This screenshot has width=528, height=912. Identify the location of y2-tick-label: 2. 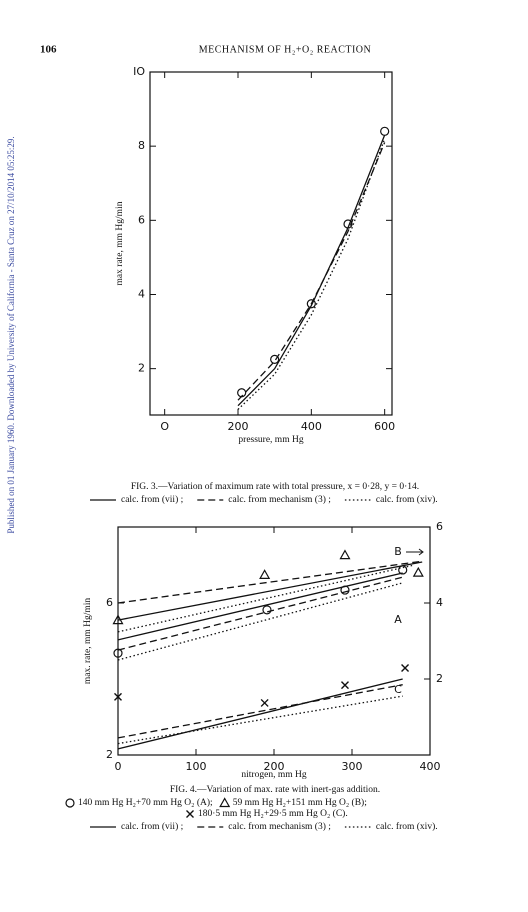
(439, 678).